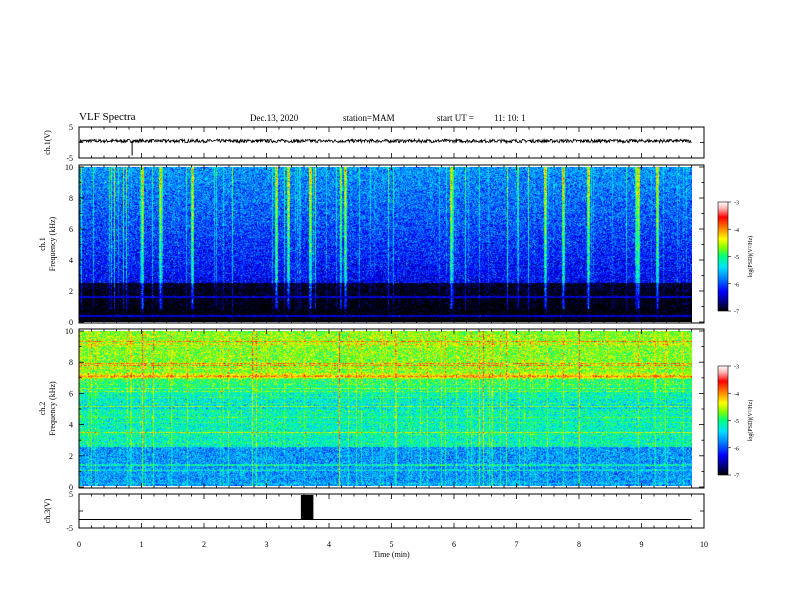 Image resolution: width=792 pixels, height=612 pixels. I want to click on ch3-pulse, so click(307, 507).